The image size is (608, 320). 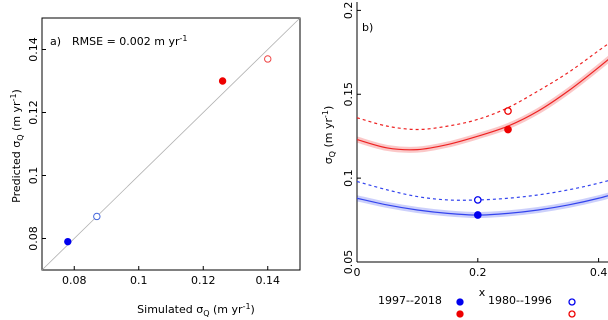 I want to click on panel-a-xlabel-sup: -1, so click(x=247, y=306).